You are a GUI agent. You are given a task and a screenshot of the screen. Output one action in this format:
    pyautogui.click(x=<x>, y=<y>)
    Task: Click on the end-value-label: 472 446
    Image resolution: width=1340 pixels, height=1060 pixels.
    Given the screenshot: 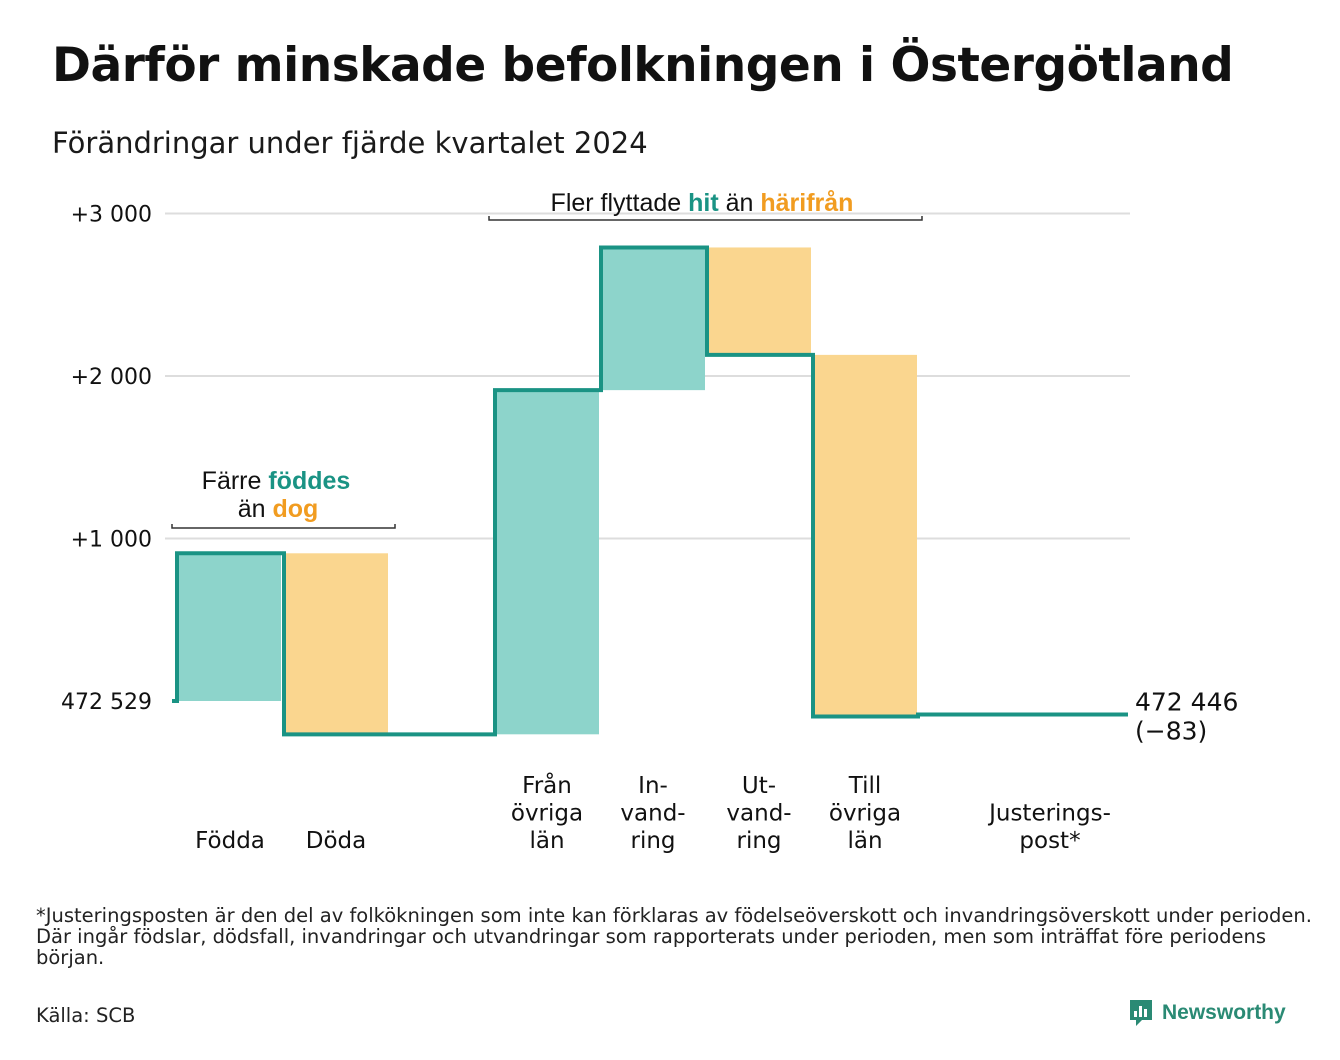 What is the action you would take?
    pyautogui.click(x=1186, y=701)
    